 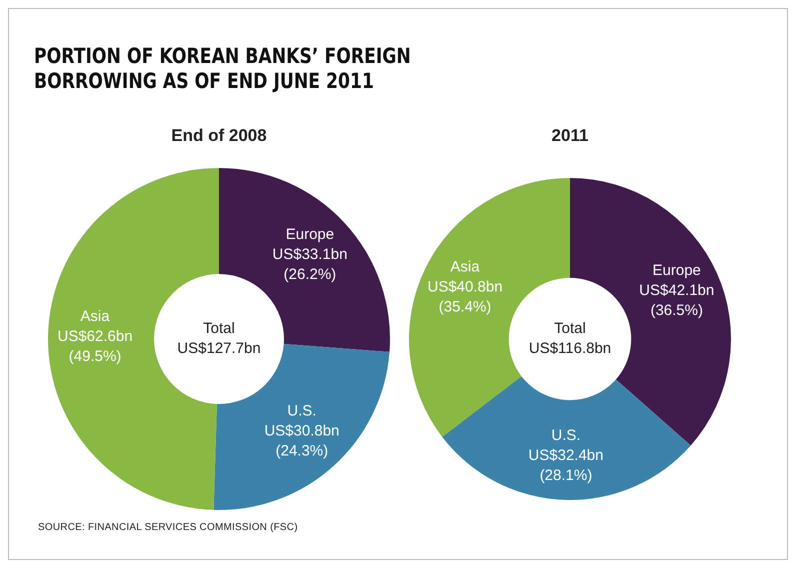 What do you see at coordinates (219, 339) in the screenshot?
I see `text: Total US$127.7bn` at bounding box center [219, 339].